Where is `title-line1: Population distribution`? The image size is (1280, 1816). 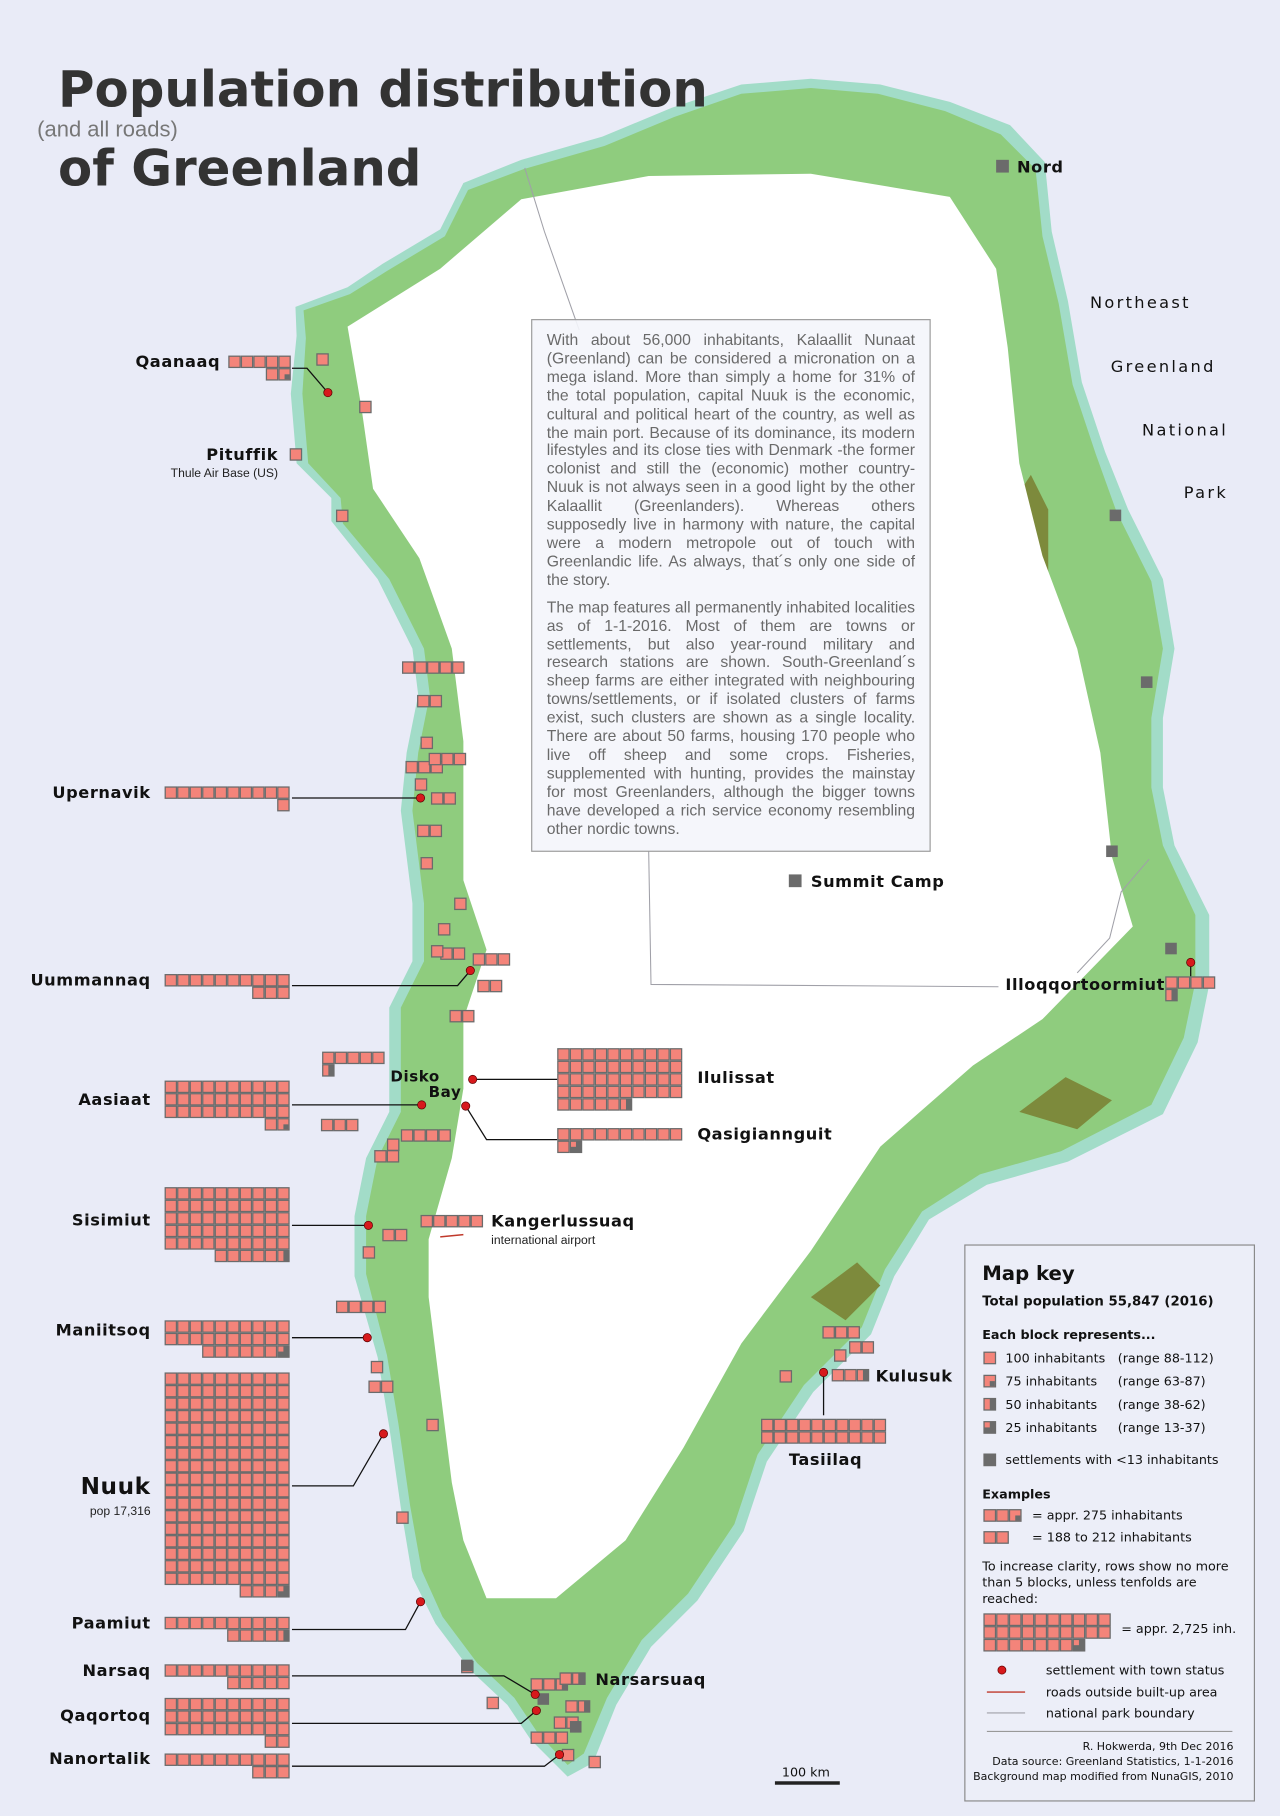
title-line1: Population distribution is located at coordinates (383, 90).